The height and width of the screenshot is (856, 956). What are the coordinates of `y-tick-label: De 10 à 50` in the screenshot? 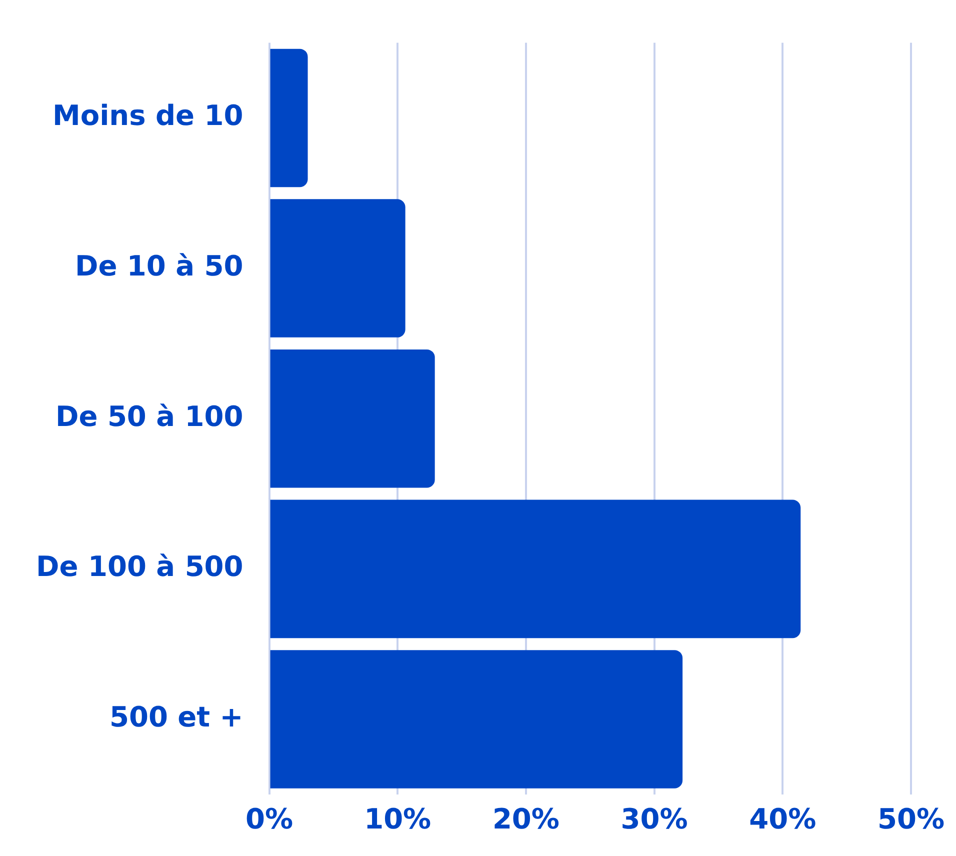 It's located at (159, 266).